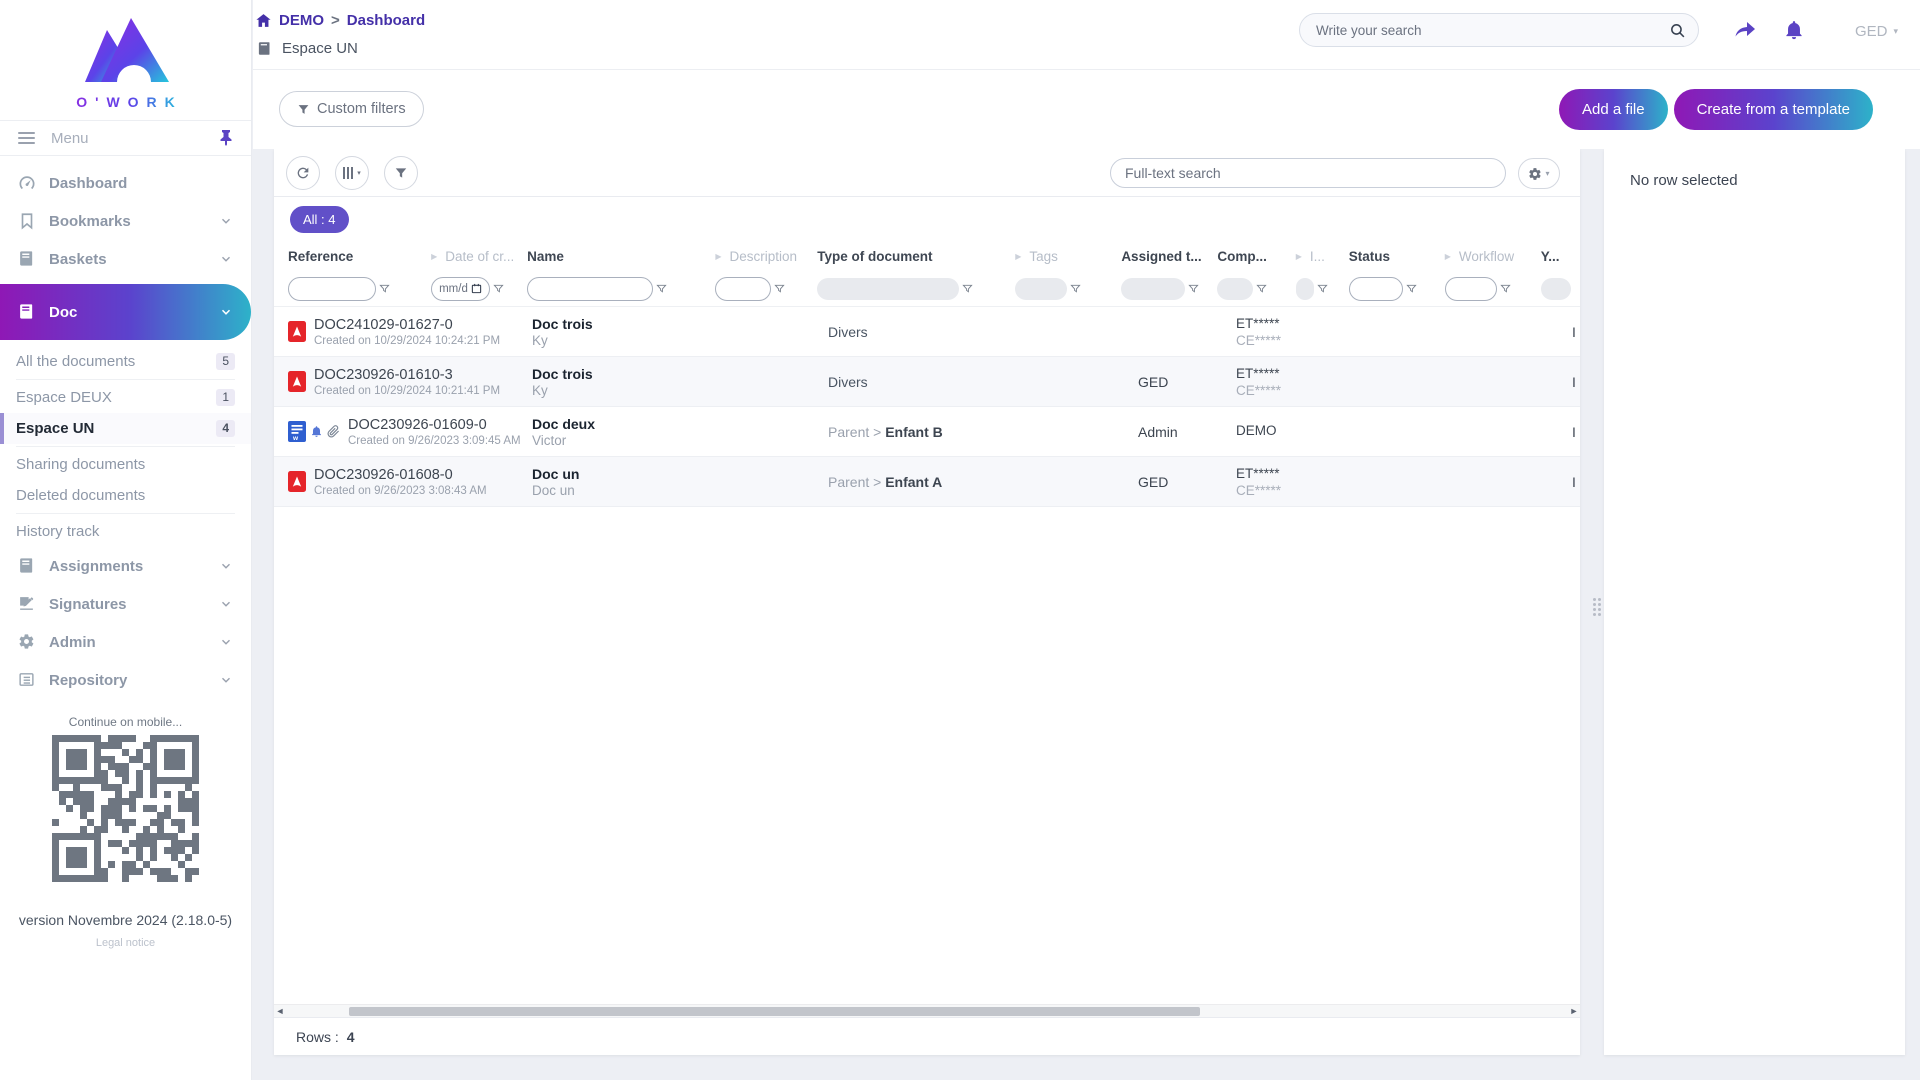  What do you see at coordinates (297, 431) in the screenshot?
I see `word-icon: w` at bounding box center [297, 431].